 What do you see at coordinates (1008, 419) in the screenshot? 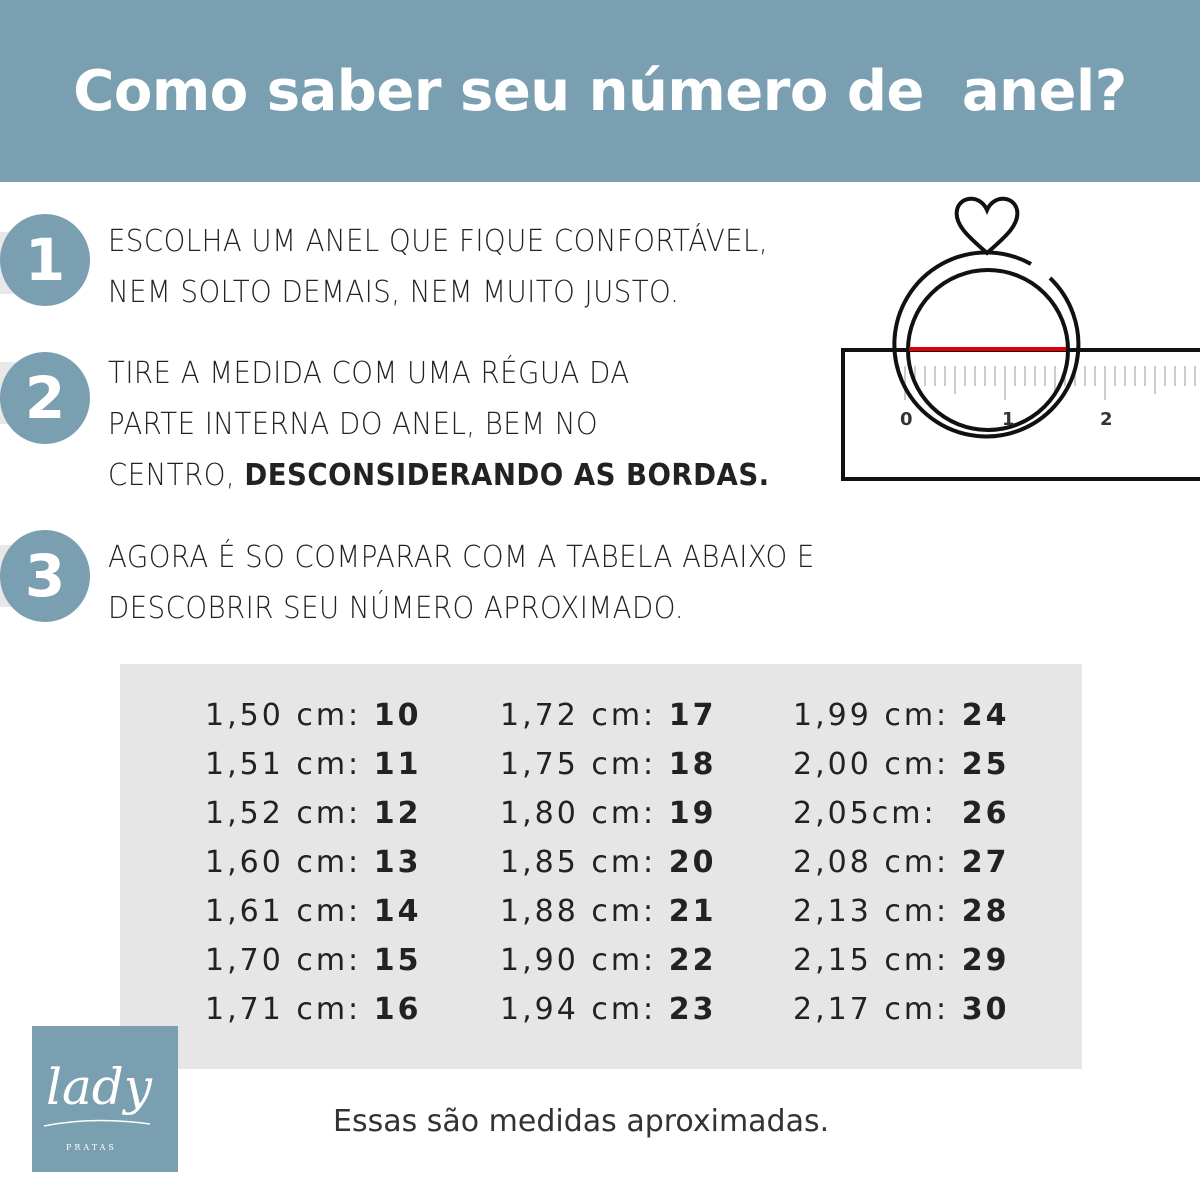
I see `ruler-label-1: 1` at bounding box center [1008, 419].